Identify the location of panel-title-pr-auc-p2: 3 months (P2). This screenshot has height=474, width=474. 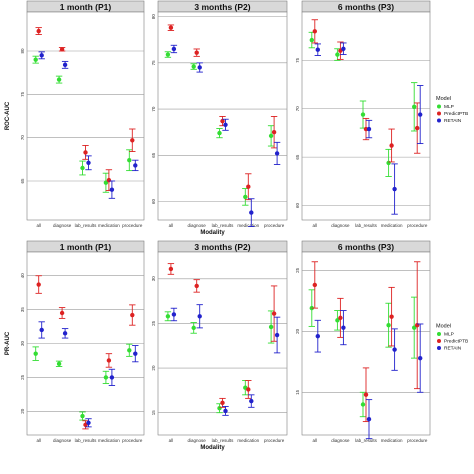
(222, 247).